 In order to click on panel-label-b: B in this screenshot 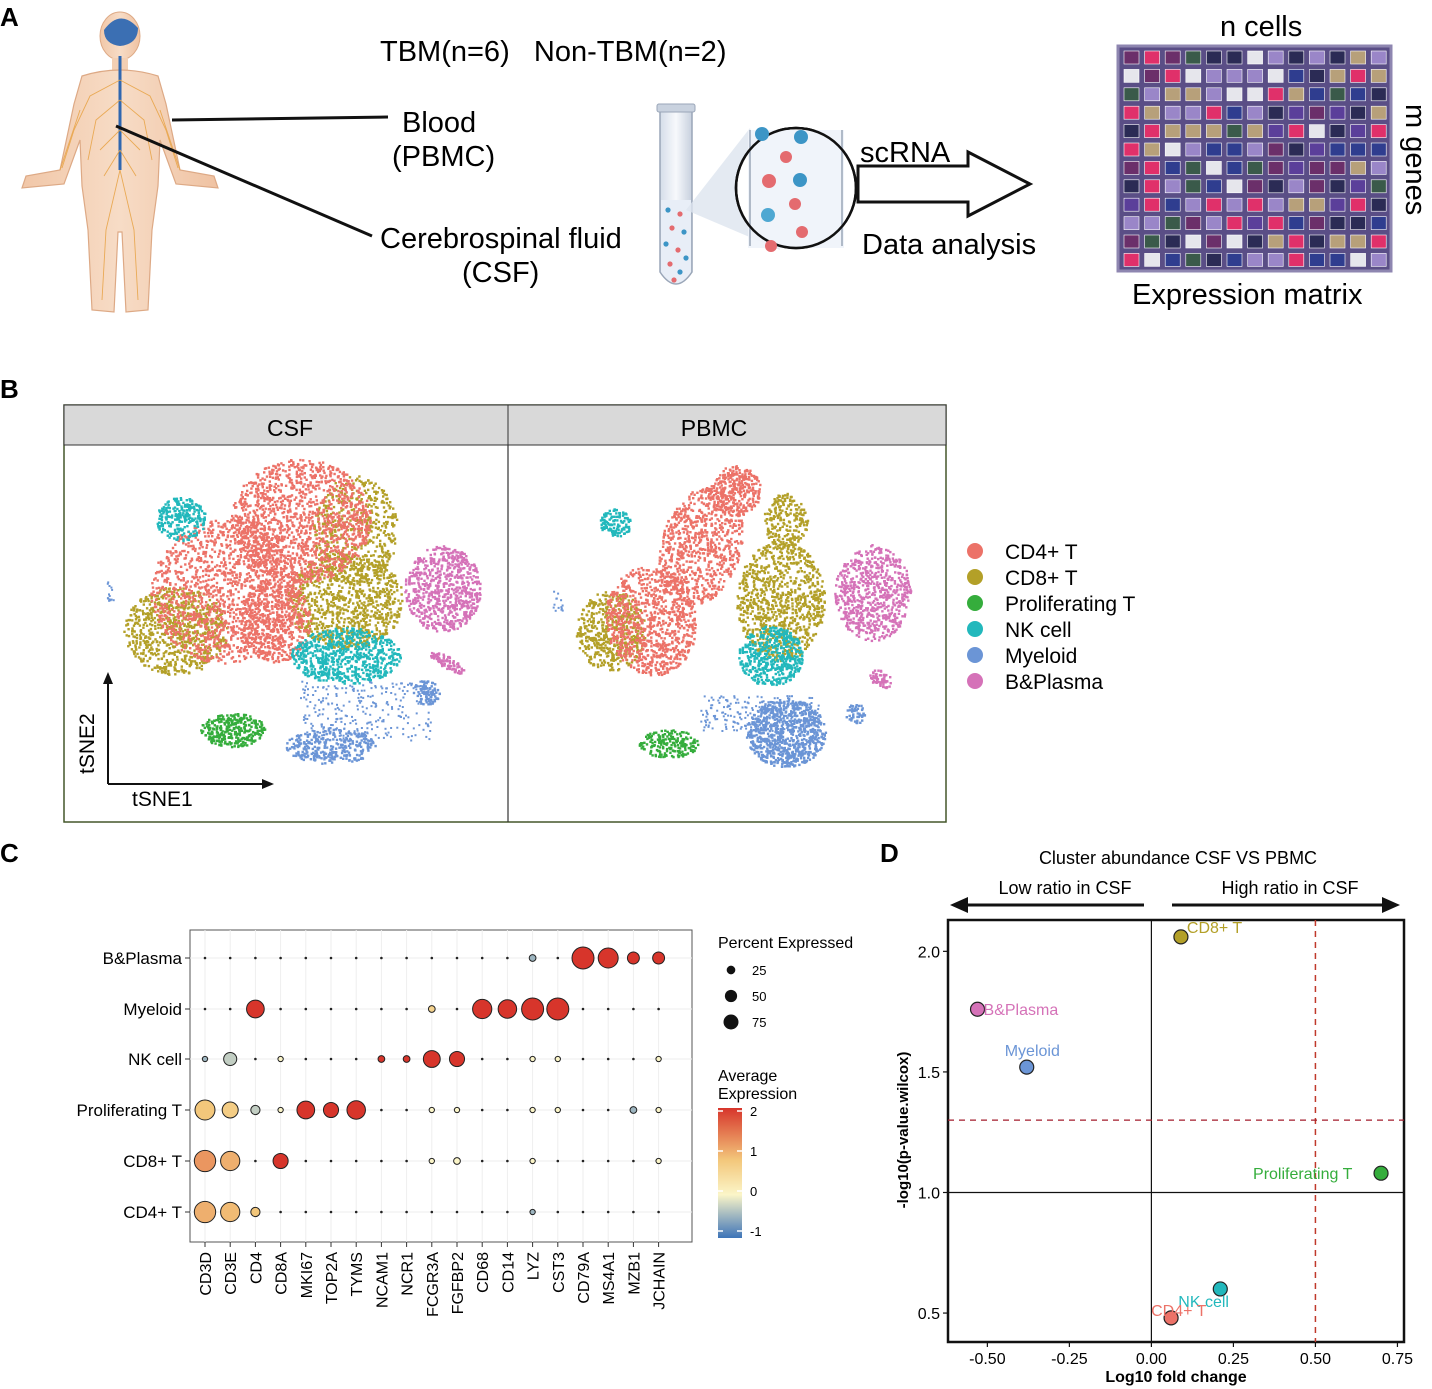, I will do `click(9, 389)`.